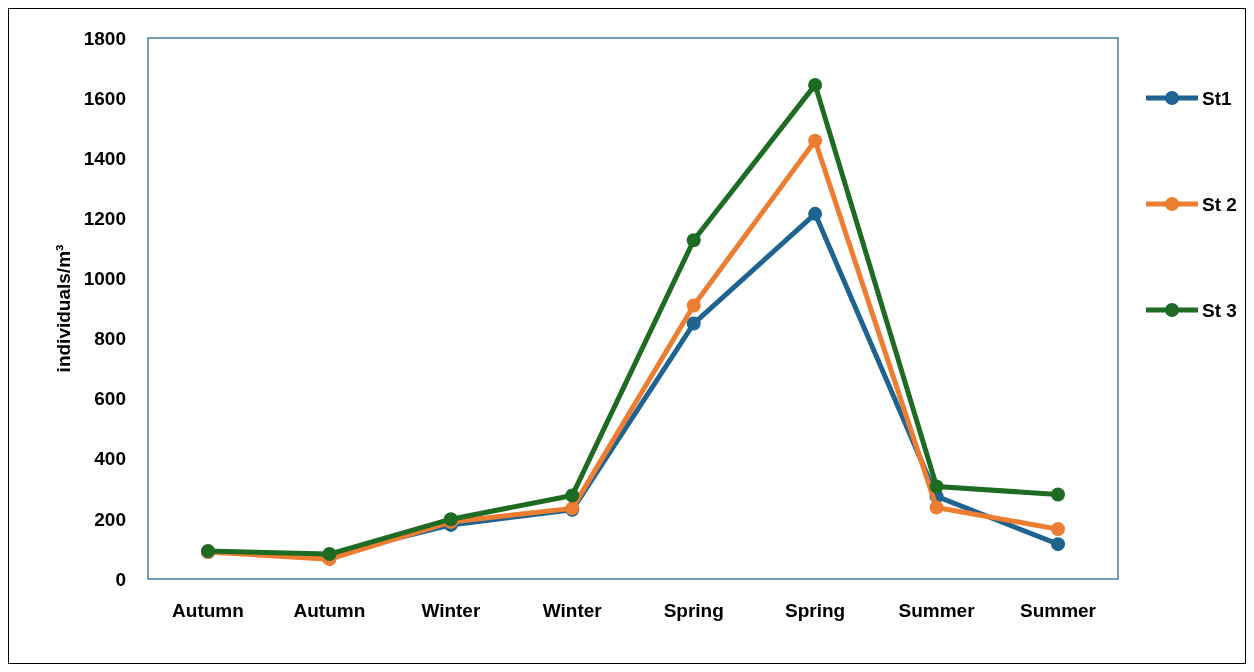  What do you see at coordinates (110, 339) in the screenshot?
I see `y-tick-label: 800` at bounding box center [110, 339].